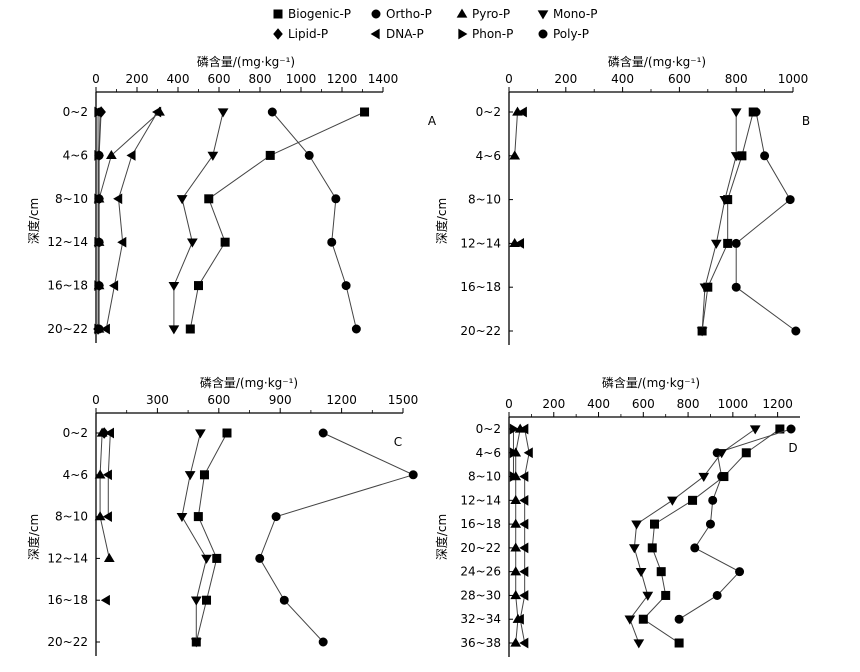 The height and width of the screenshot is (672, 860). What do you see at coordinates (99, 220) in the screenshot?
I see `series-line-lipid-p` at bounding box center [99, 220].